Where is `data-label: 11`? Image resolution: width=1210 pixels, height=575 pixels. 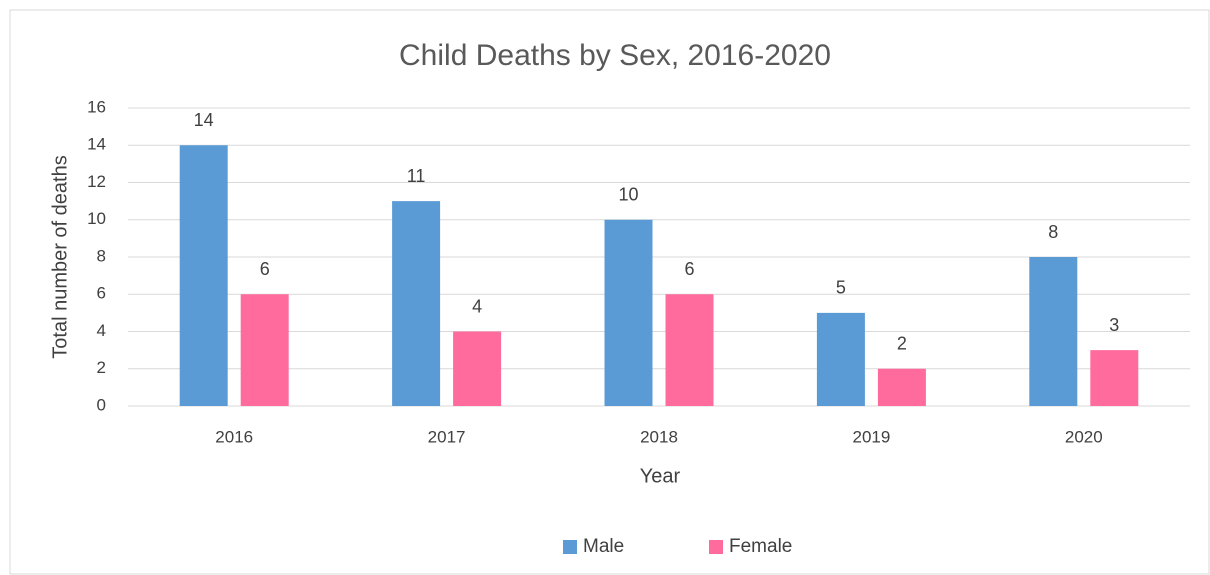 data-label: 11 is located at coordinates (416, 176).